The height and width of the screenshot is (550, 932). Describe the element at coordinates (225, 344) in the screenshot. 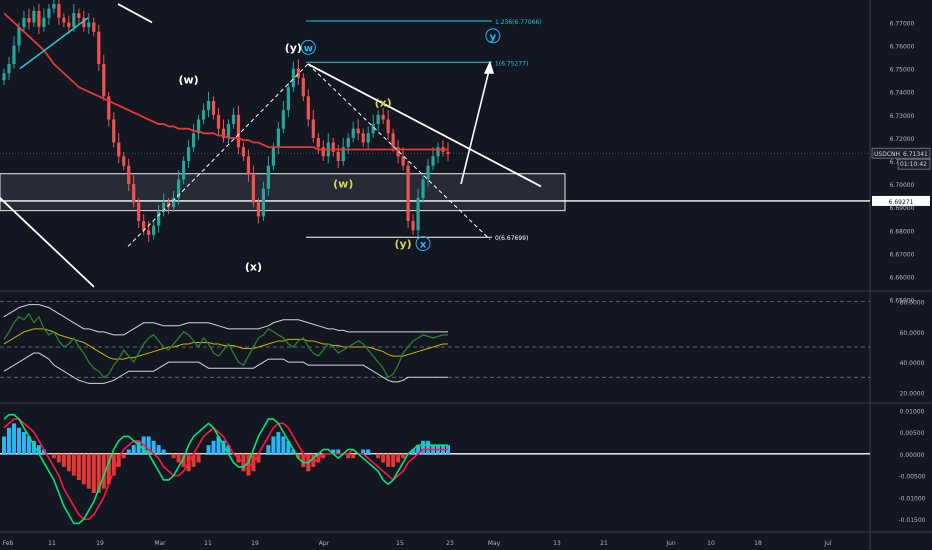

I see `rsi-moving-average` at that location.